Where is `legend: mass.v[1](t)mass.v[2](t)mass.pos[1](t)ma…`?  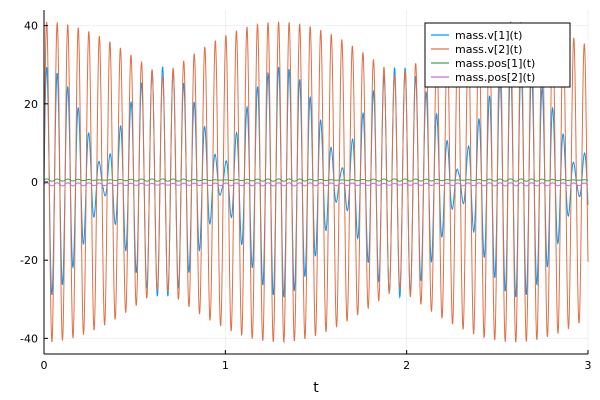
legend: mass.v[1](t)mass.v[2](t)mass.pos[1](t)ma… is located at coordinates (497, 55).